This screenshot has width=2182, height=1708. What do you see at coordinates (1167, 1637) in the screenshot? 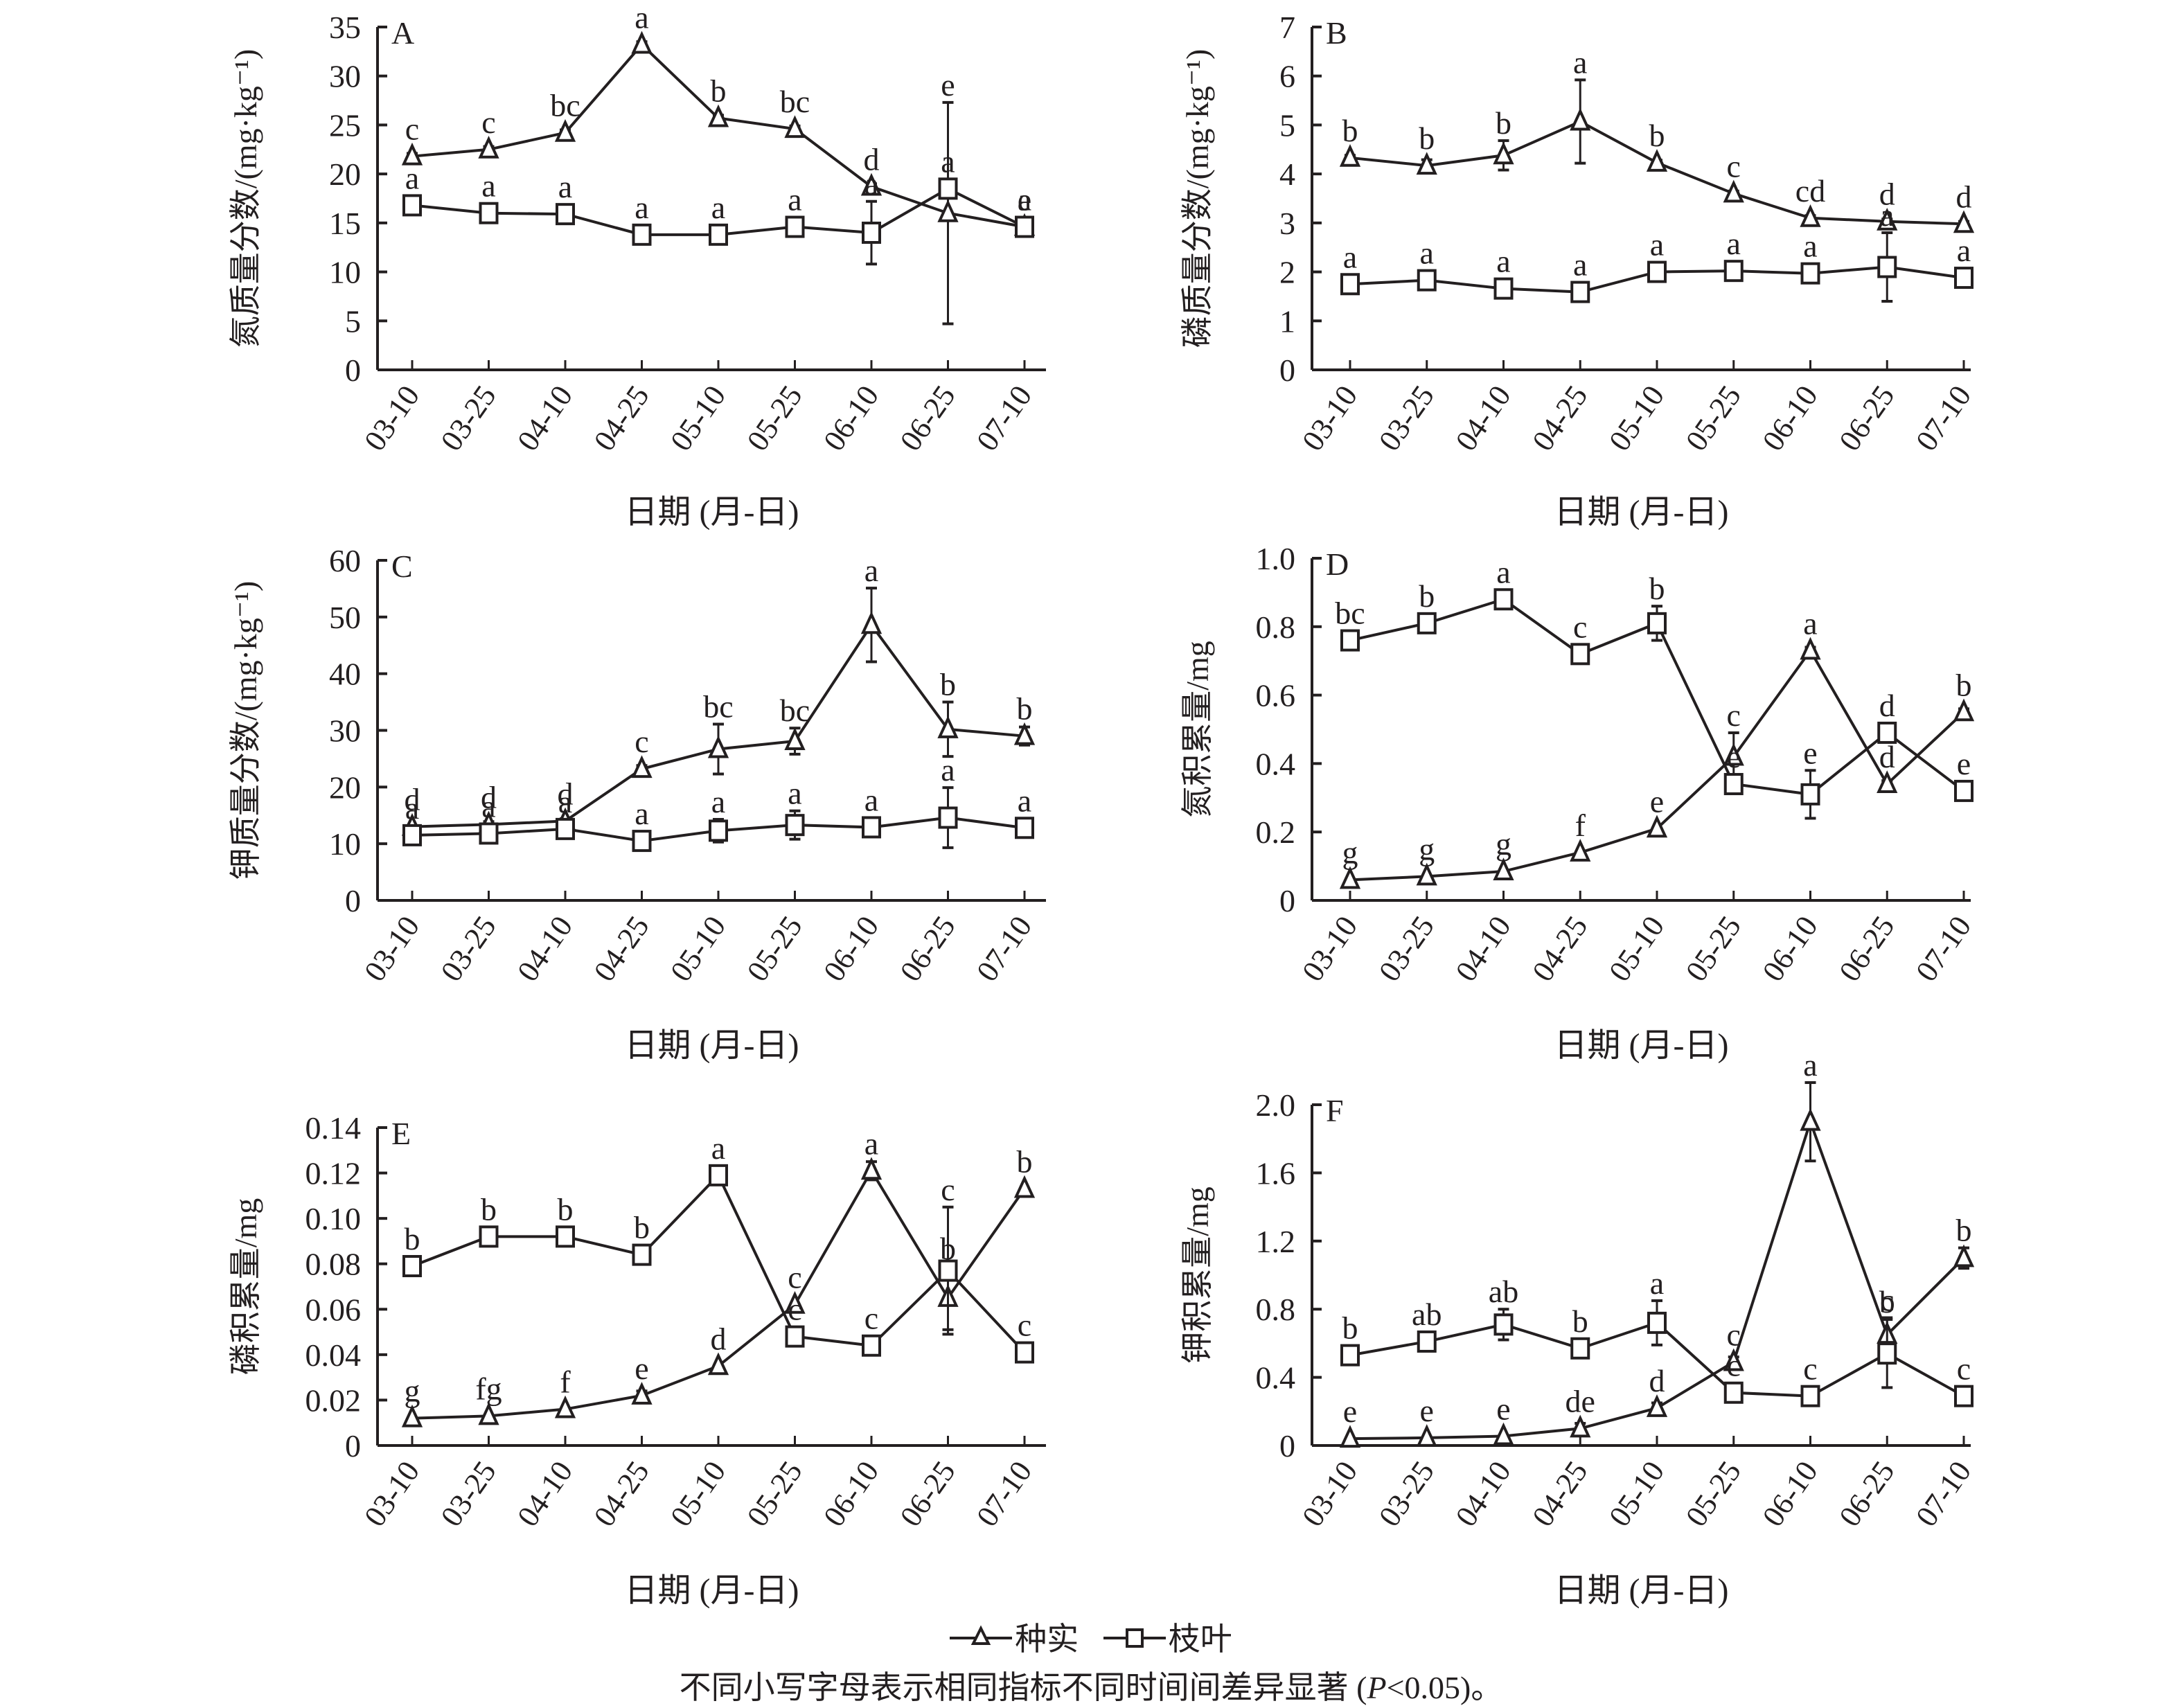
I see `legend-item-leaf: 枝叶` at bounding box center [1167, 1637].